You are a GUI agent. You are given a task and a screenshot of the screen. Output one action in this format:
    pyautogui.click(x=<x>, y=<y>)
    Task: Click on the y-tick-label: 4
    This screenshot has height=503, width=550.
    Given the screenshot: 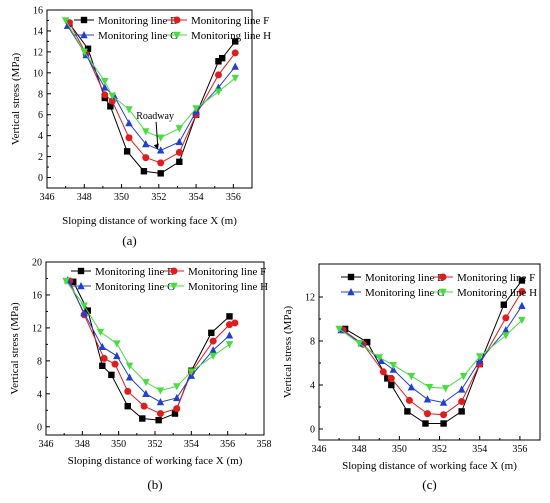 What is the action you would take?
    pyautogui.click(x=312, y=386)
    